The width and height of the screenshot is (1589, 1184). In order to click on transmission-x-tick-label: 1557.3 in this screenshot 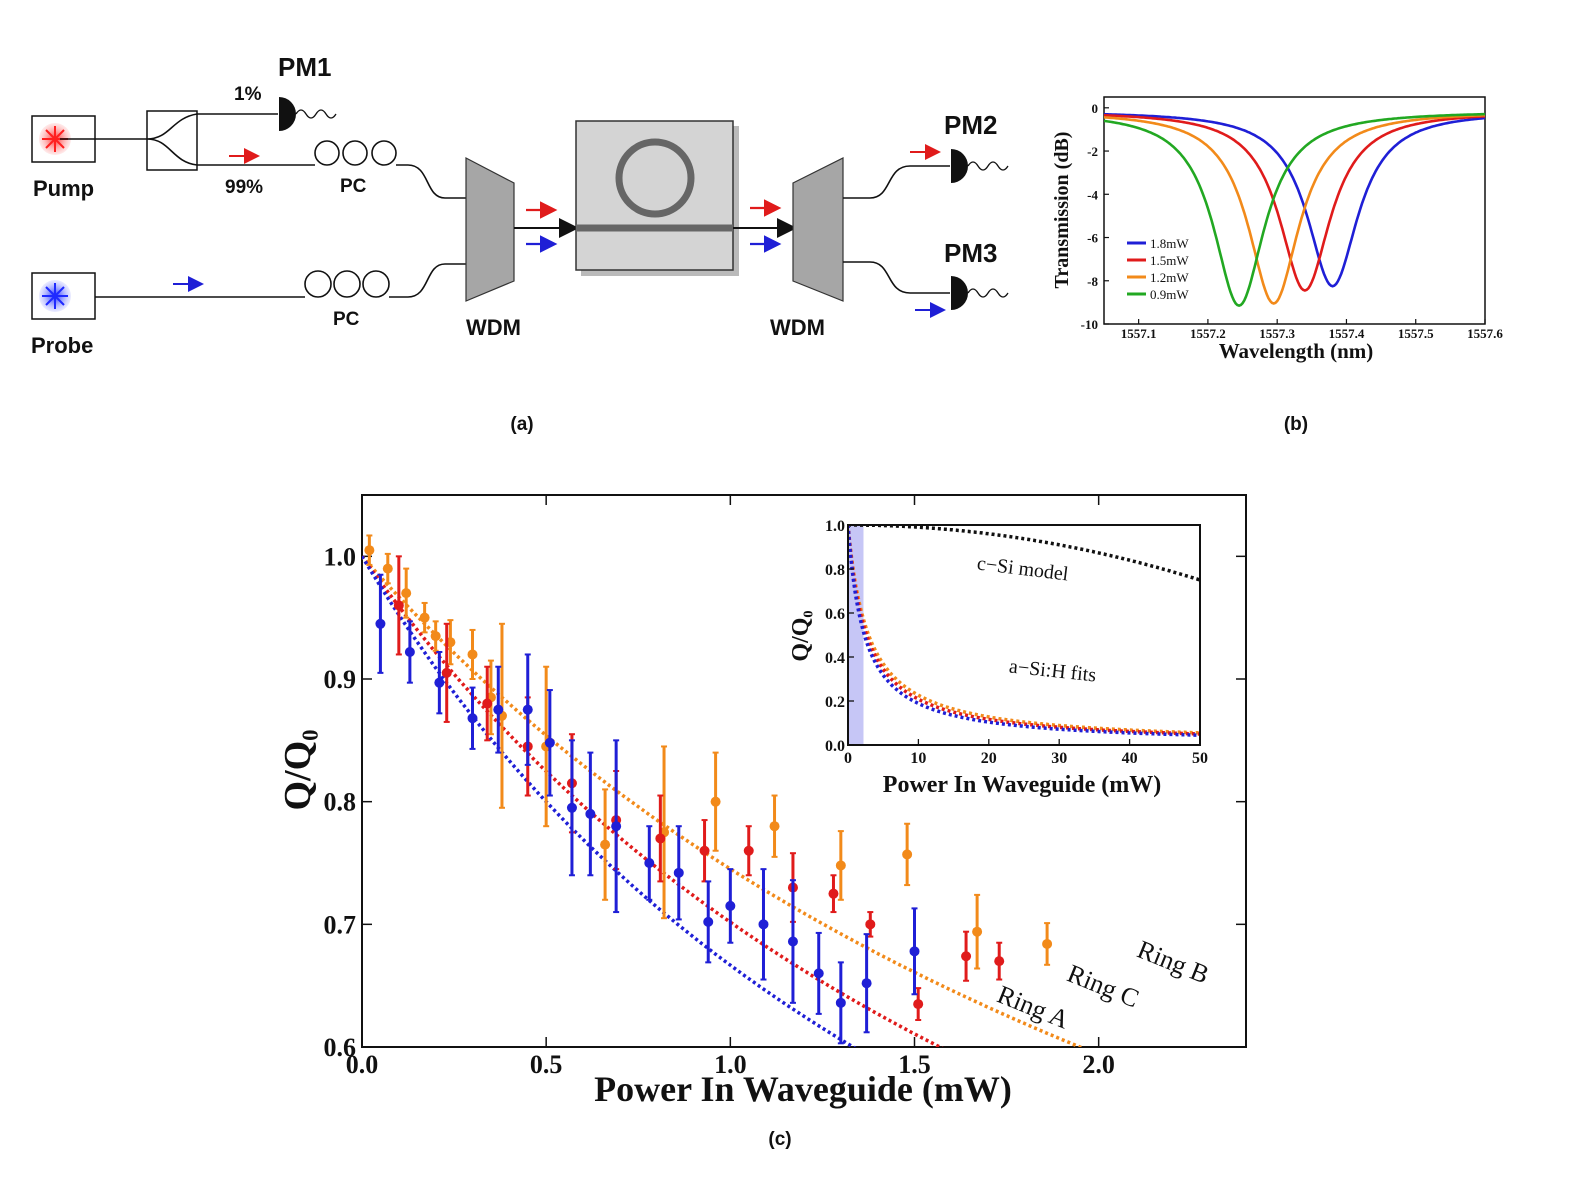, I will do `click(1277, 333)`.